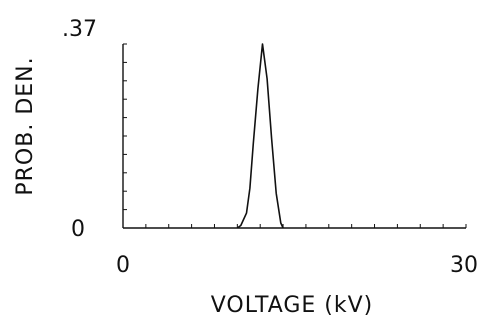  I want to click on y-tick-label-max: .37, so click(79, 29).